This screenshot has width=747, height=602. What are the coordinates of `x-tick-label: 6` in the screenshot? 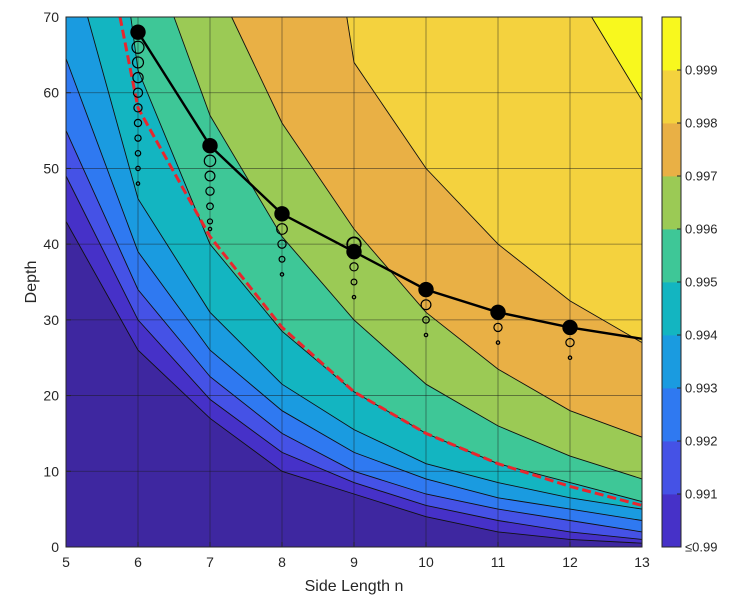 It's located at (138, 562).